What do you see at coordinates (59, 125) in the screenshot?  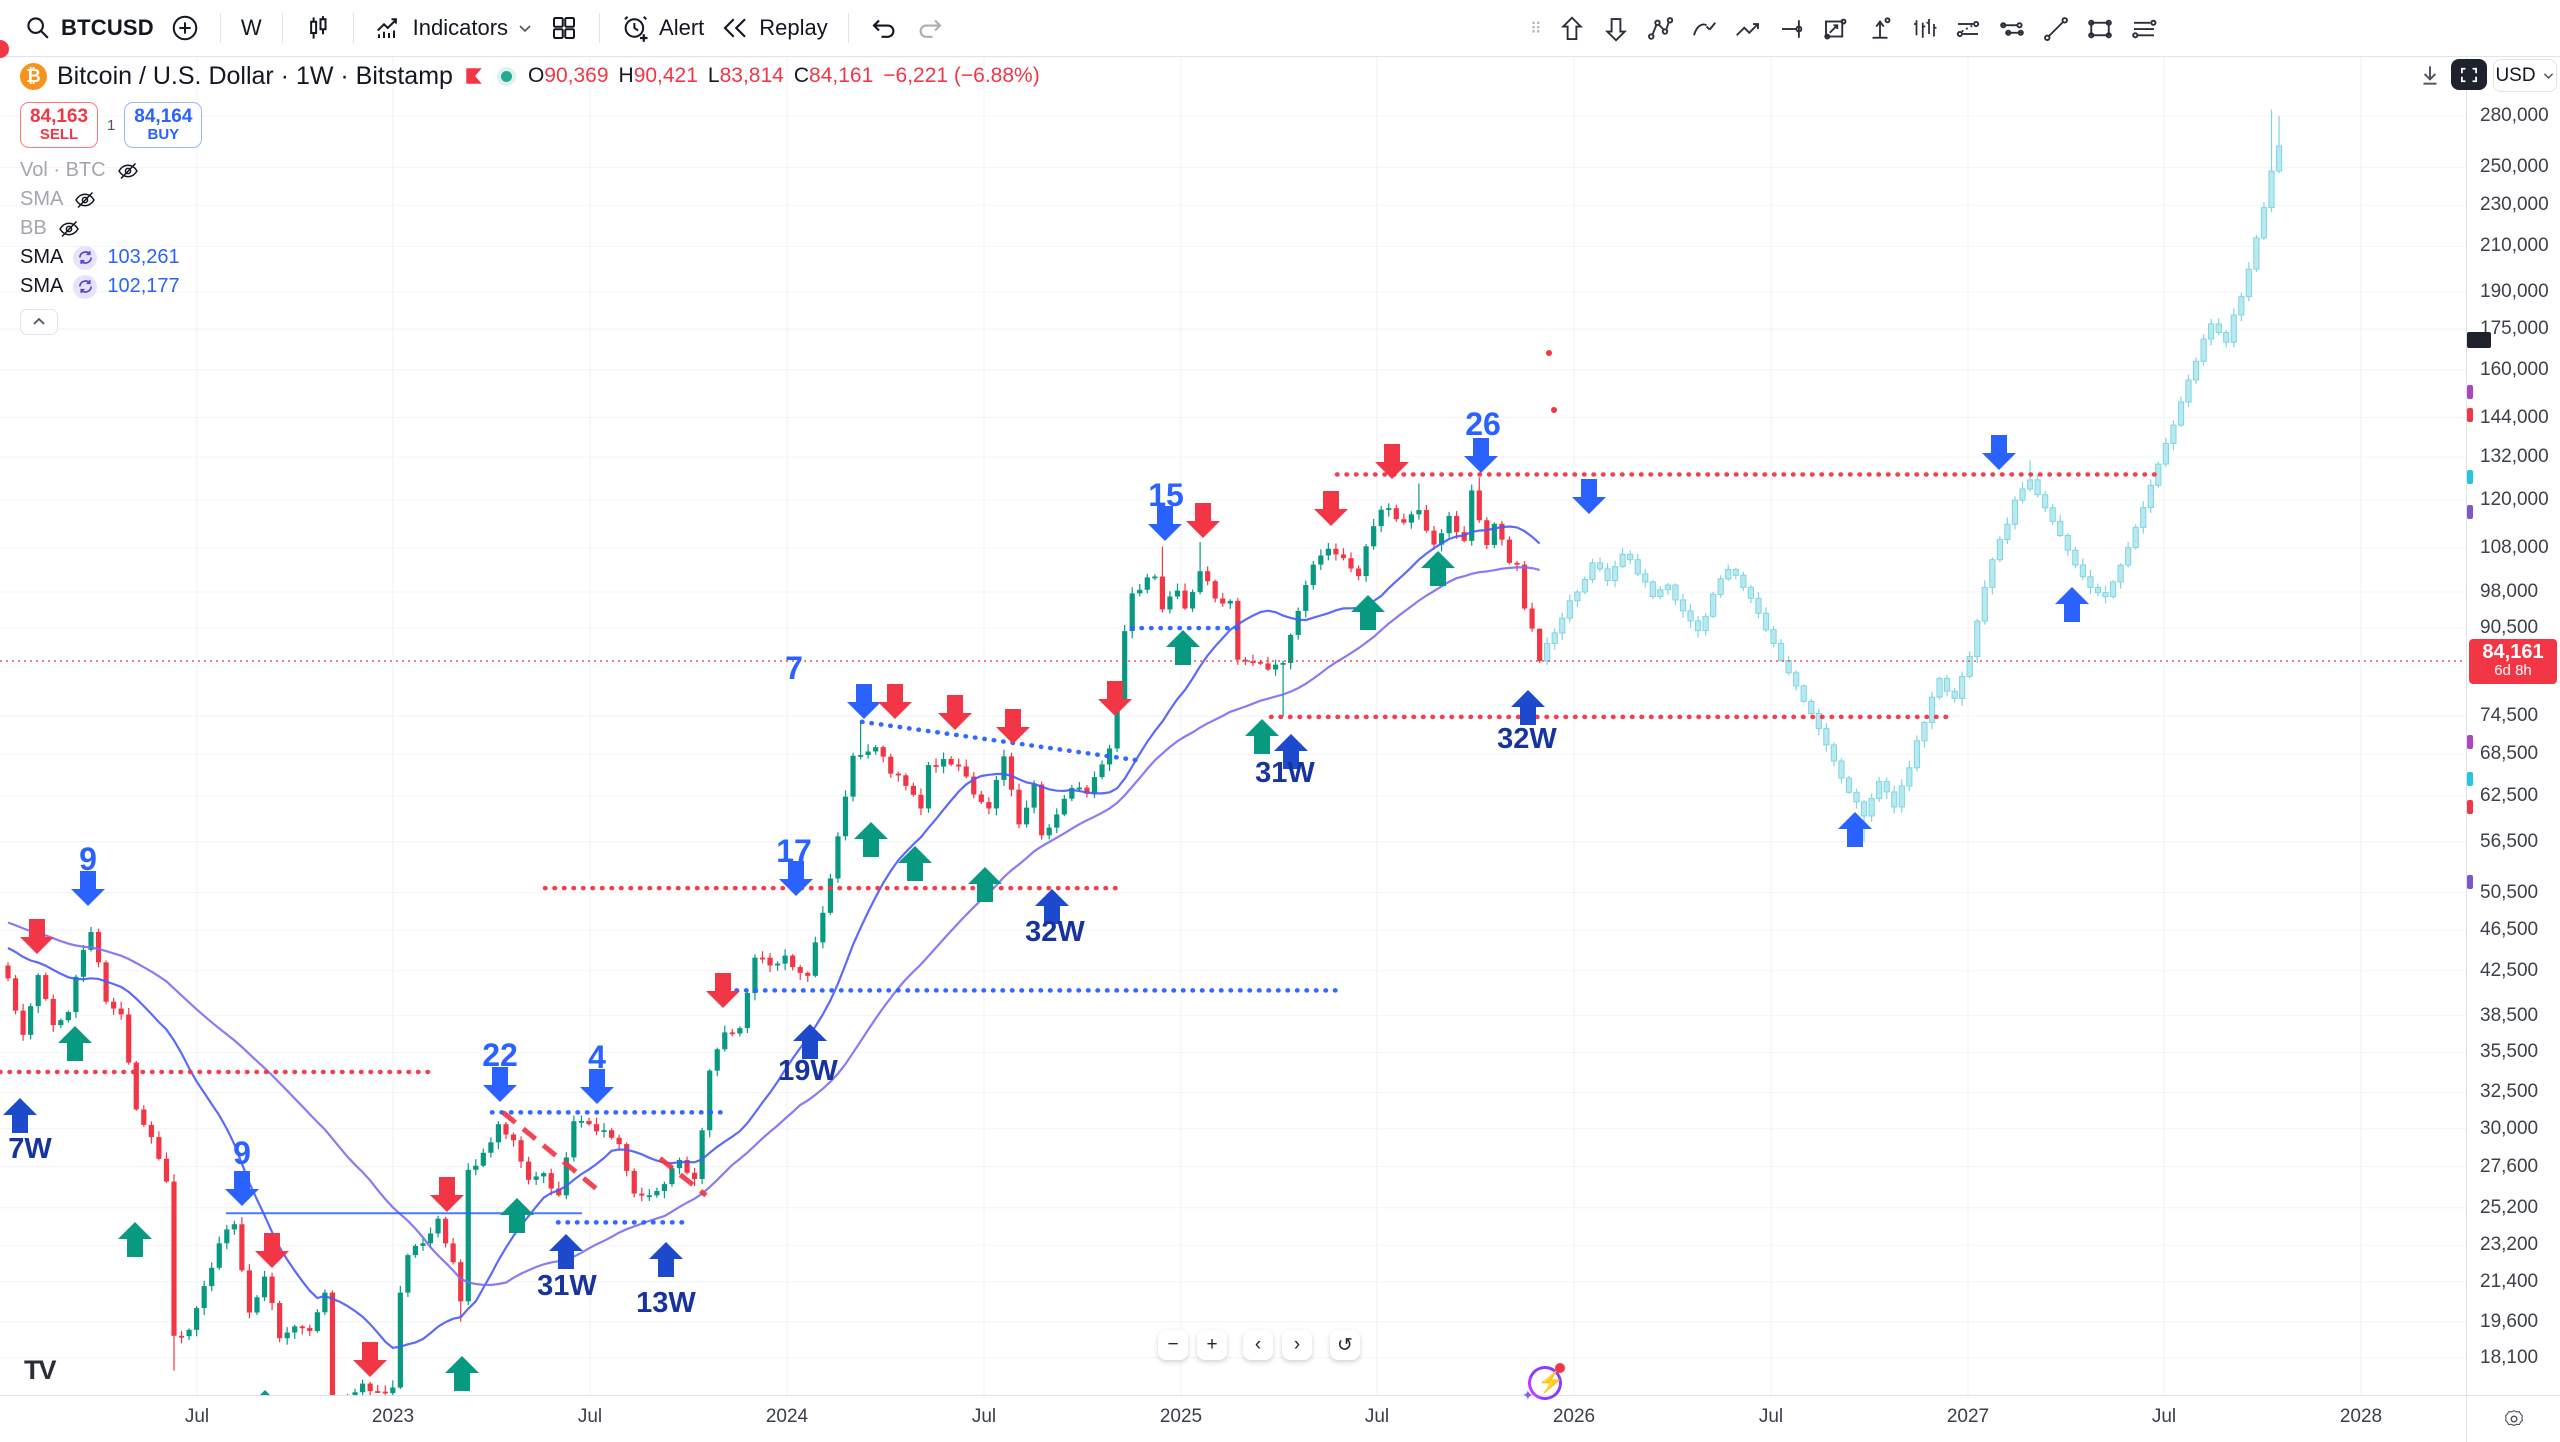 I see `sell-button: 84,163 SELL` at bounding box center [59, 125].